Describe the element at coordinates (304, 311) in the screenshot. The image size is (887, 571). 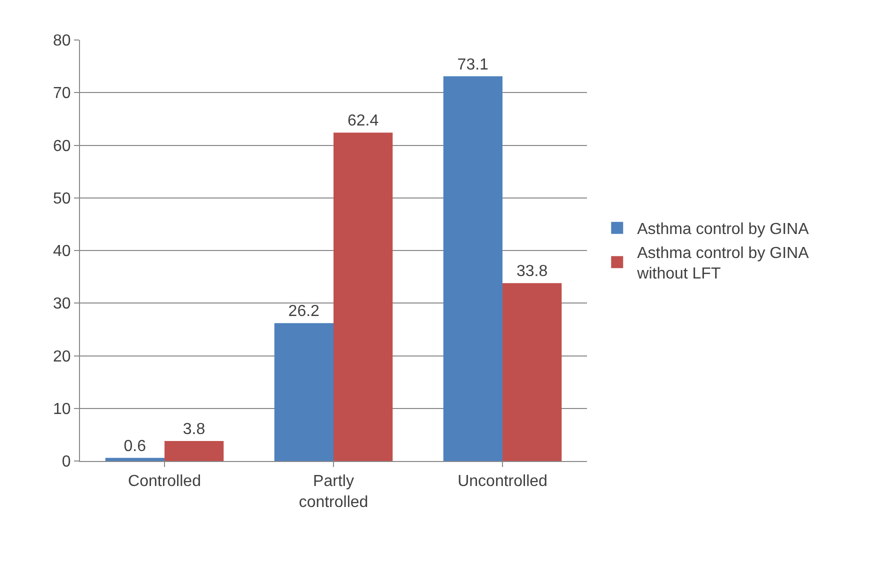
I see `data-label: 26.2` at that location.